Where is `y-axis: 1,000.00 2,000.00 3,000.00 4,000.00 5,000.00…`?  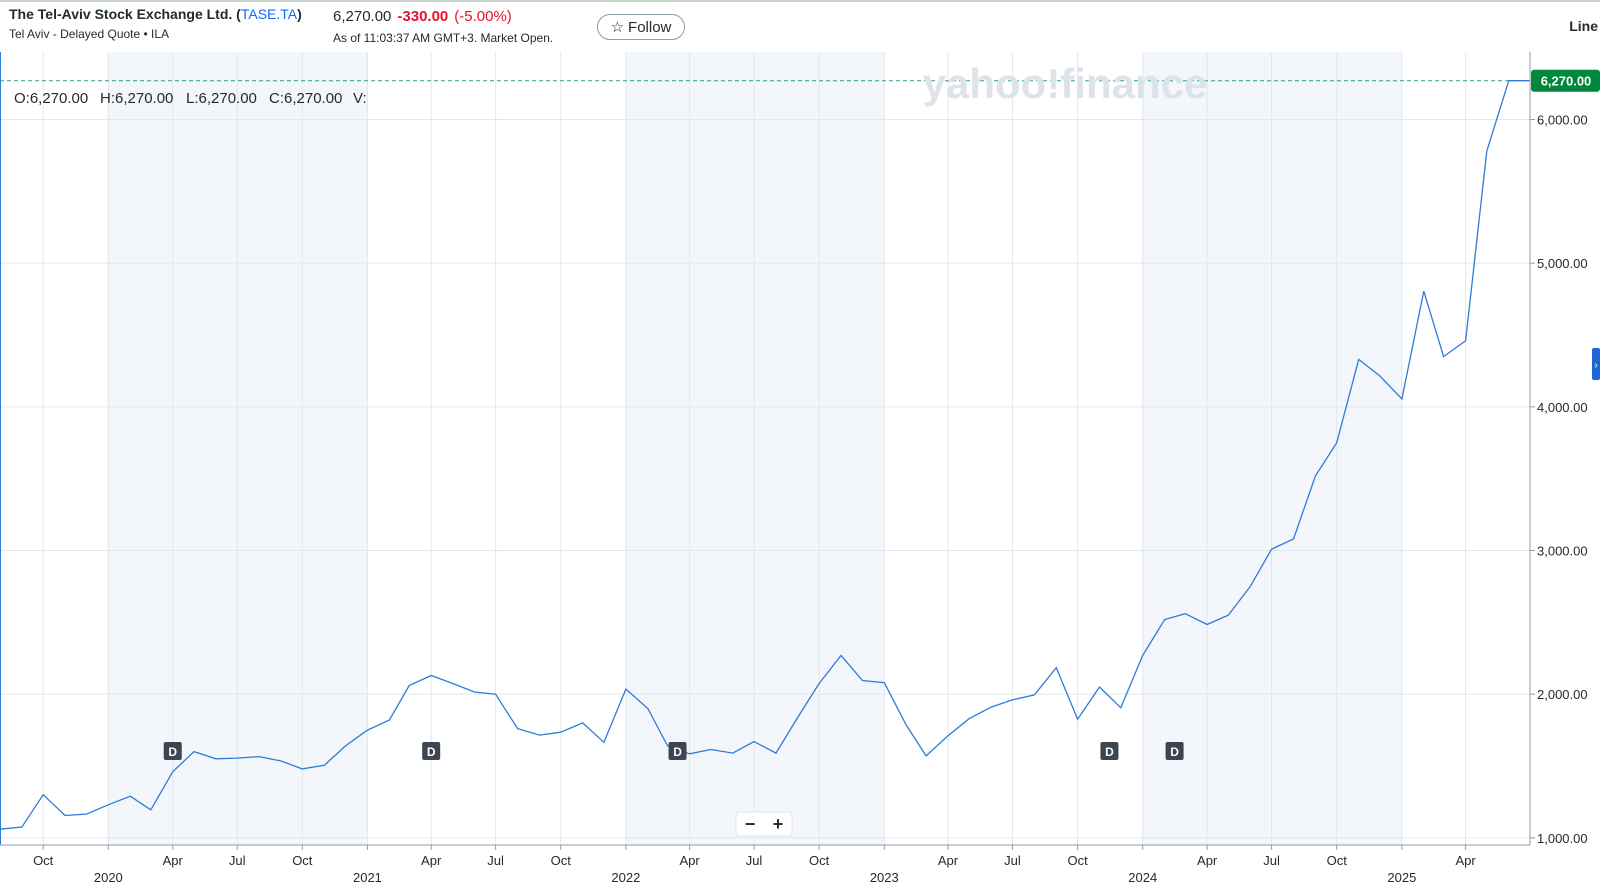
y-axis: 1,000.00 2,000.00 3,000.00 4,000.00 5,000.00… is located at coordinates (1558, 449).